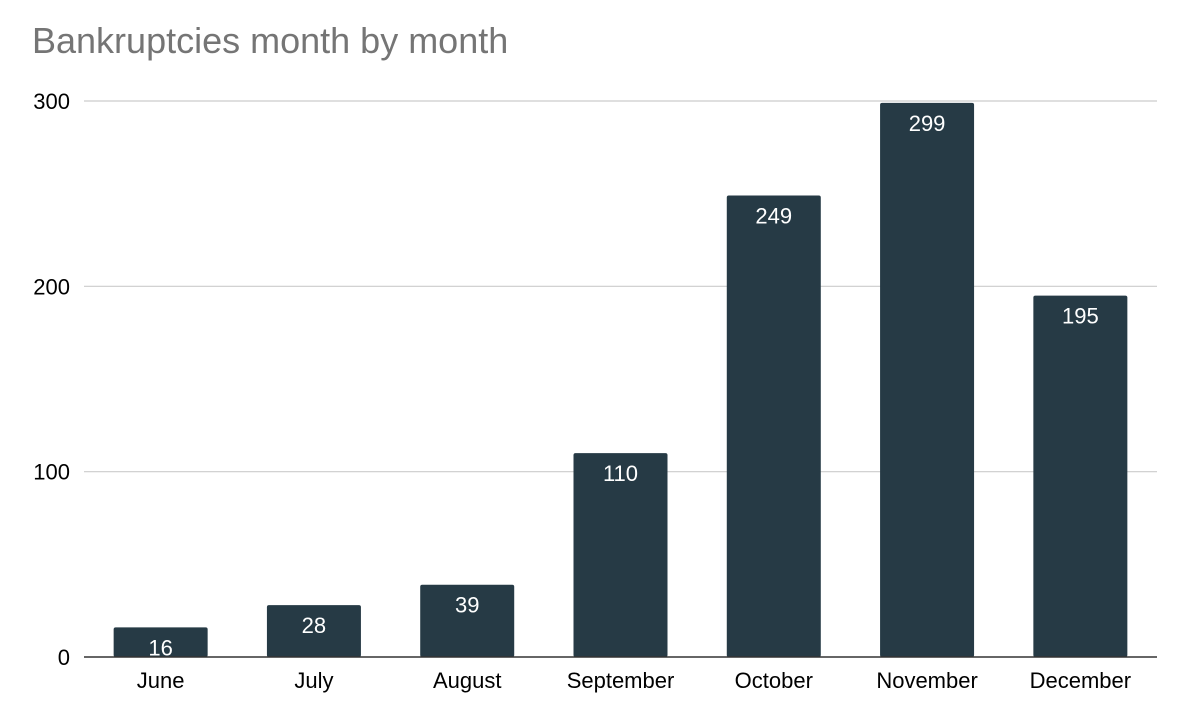  What do you see at coordinates (467, 680) in the screenshot?
I see `x-tick-label: August` at bounding box center [467, 680].